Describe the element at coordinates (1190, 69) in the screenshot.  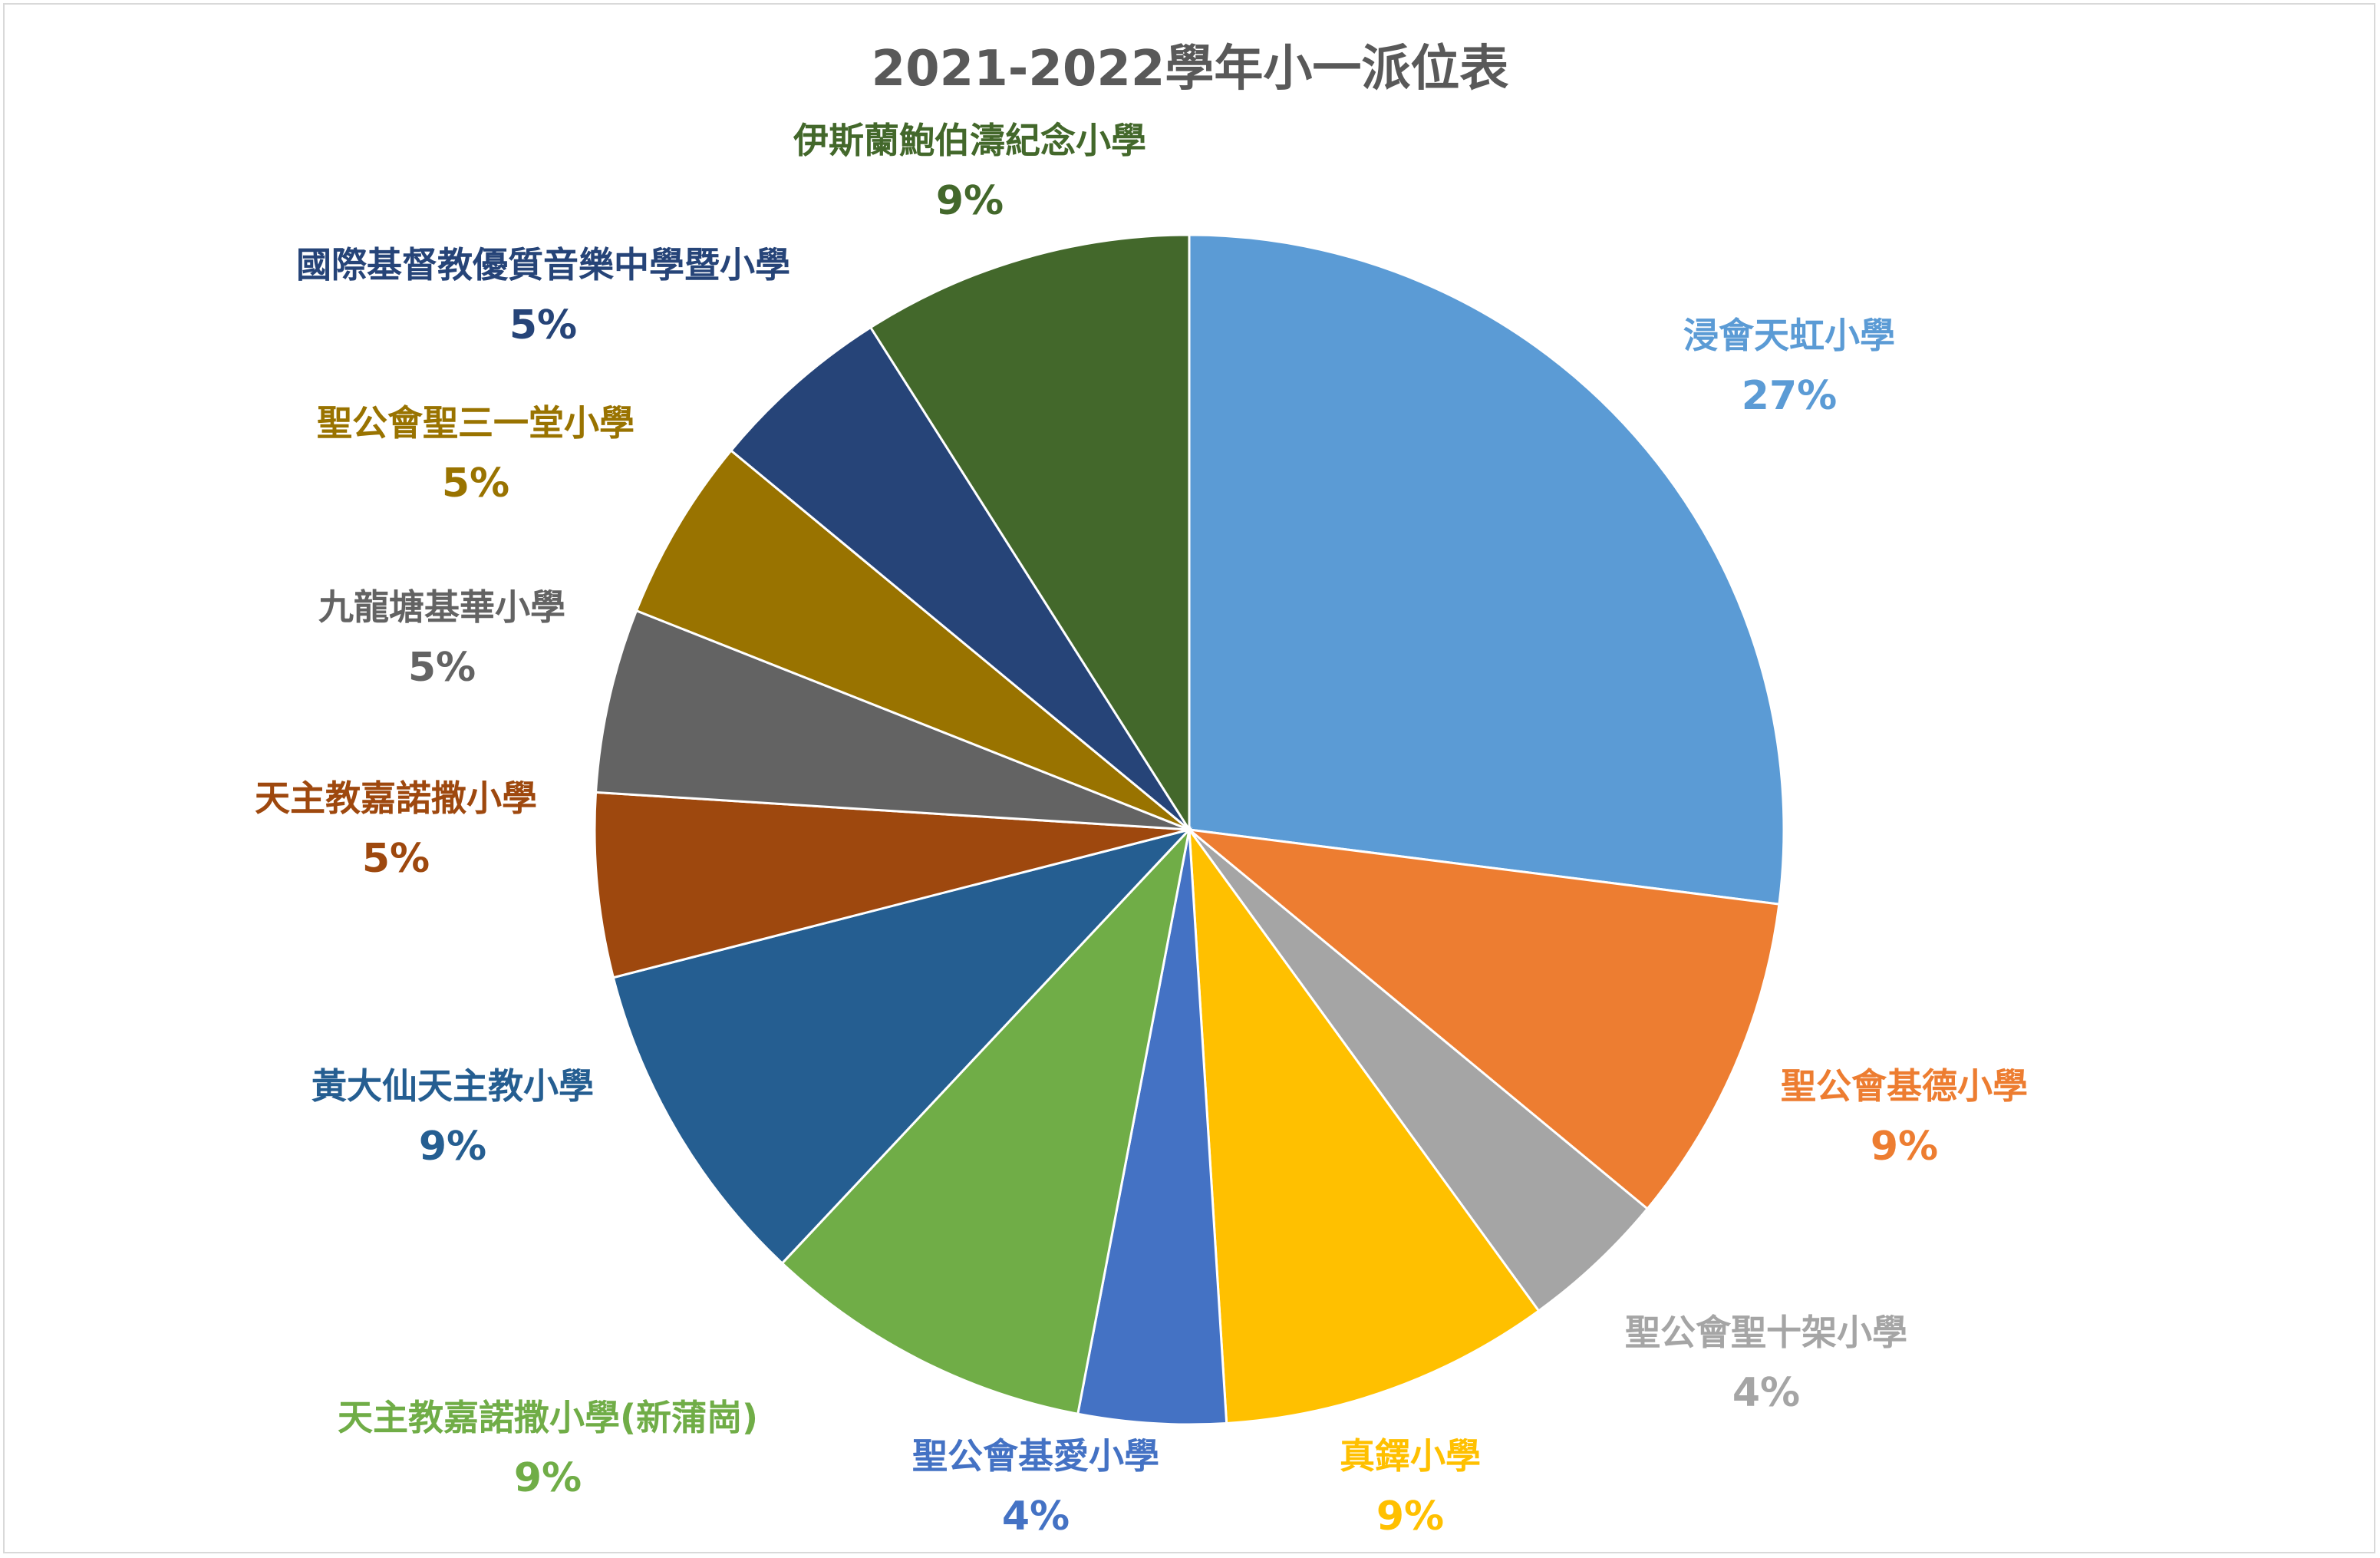
I see `chart-title: 2021-2022學年小一派位表` at that location.